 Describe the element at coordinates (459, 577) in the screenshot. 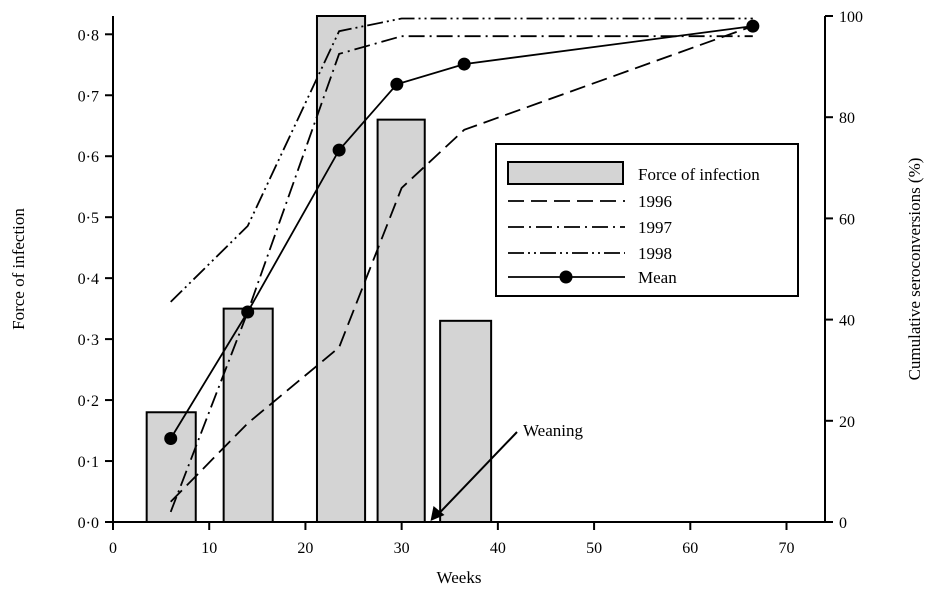

I see `x-axis-title: Weeks` at that location.